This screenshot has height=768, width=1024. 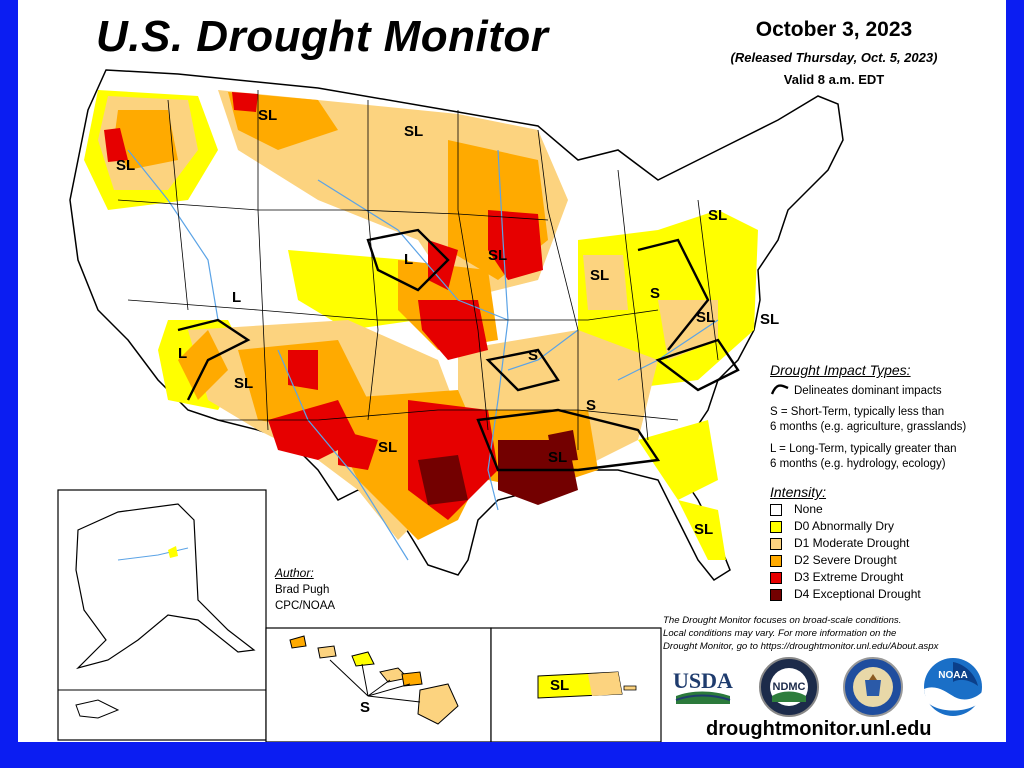 What do you see at coordinates (497, 255) in the screenshot?
I see `label-sl-iowa: SL` at bounding box center [497, 255].